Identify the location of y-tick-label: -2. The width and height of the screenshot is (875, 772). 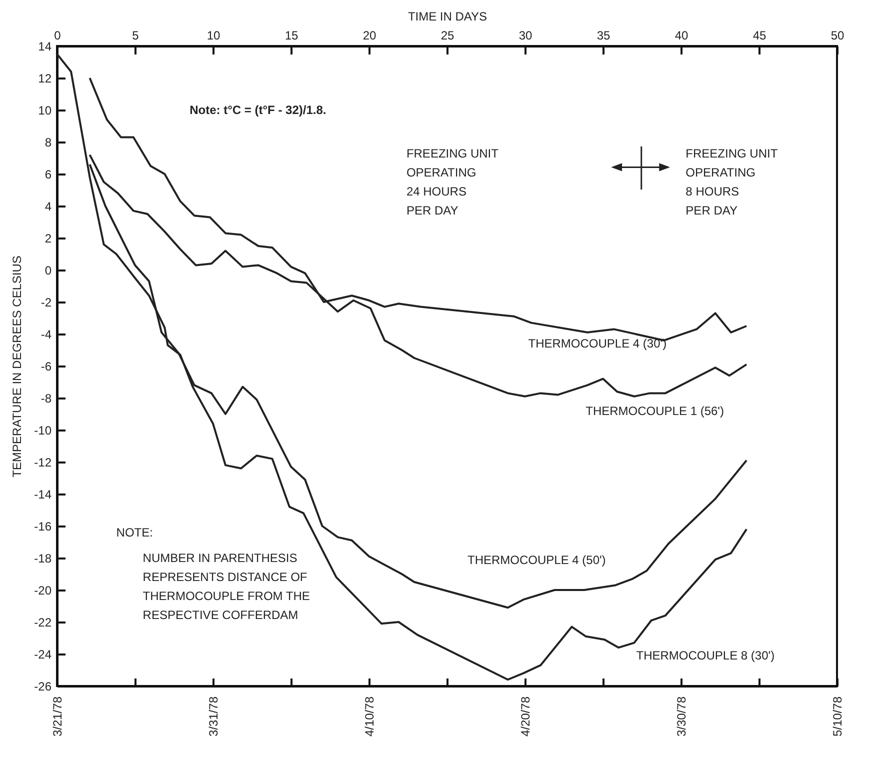
(46, 303).